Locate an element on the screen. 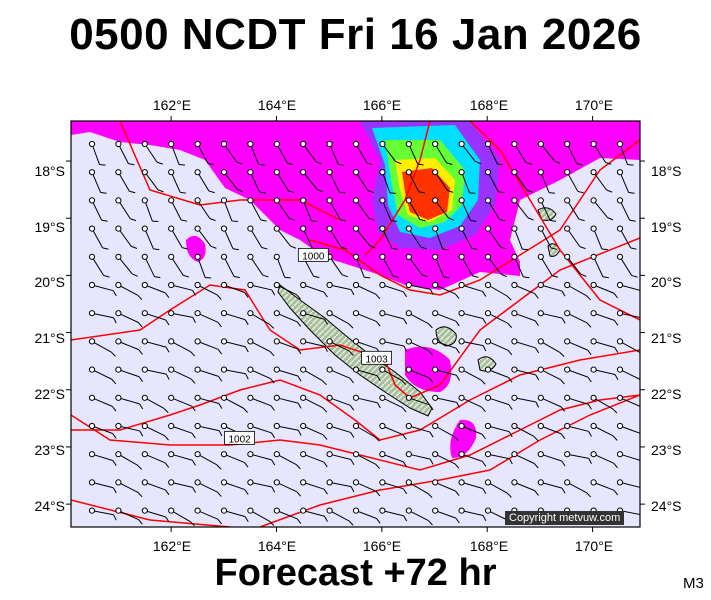 The height and width of the screenshot is (600, 711). isobar-label-2: 1002 is located at coordinates (239, 437).